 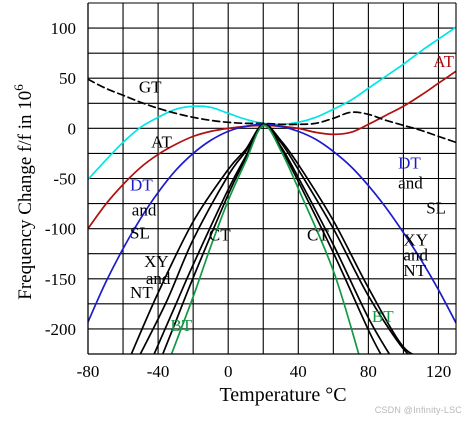 What do you see at coordinates (228, 371) in the screenshot?
I see `x-tick-label: 0` at bounding box center [228, 371].